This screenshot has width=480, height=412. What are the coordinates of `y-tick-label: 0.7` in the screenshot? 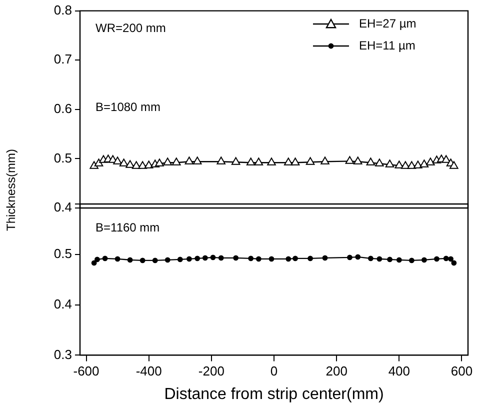 It's located at (63, 59).